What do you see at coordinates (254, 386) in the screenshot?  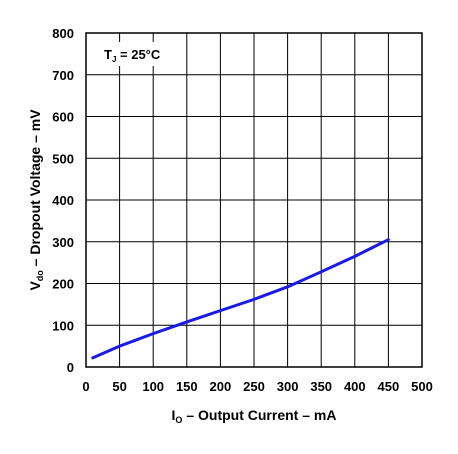 I see `x-tick-label: 250` at bounding box center [254, 386].